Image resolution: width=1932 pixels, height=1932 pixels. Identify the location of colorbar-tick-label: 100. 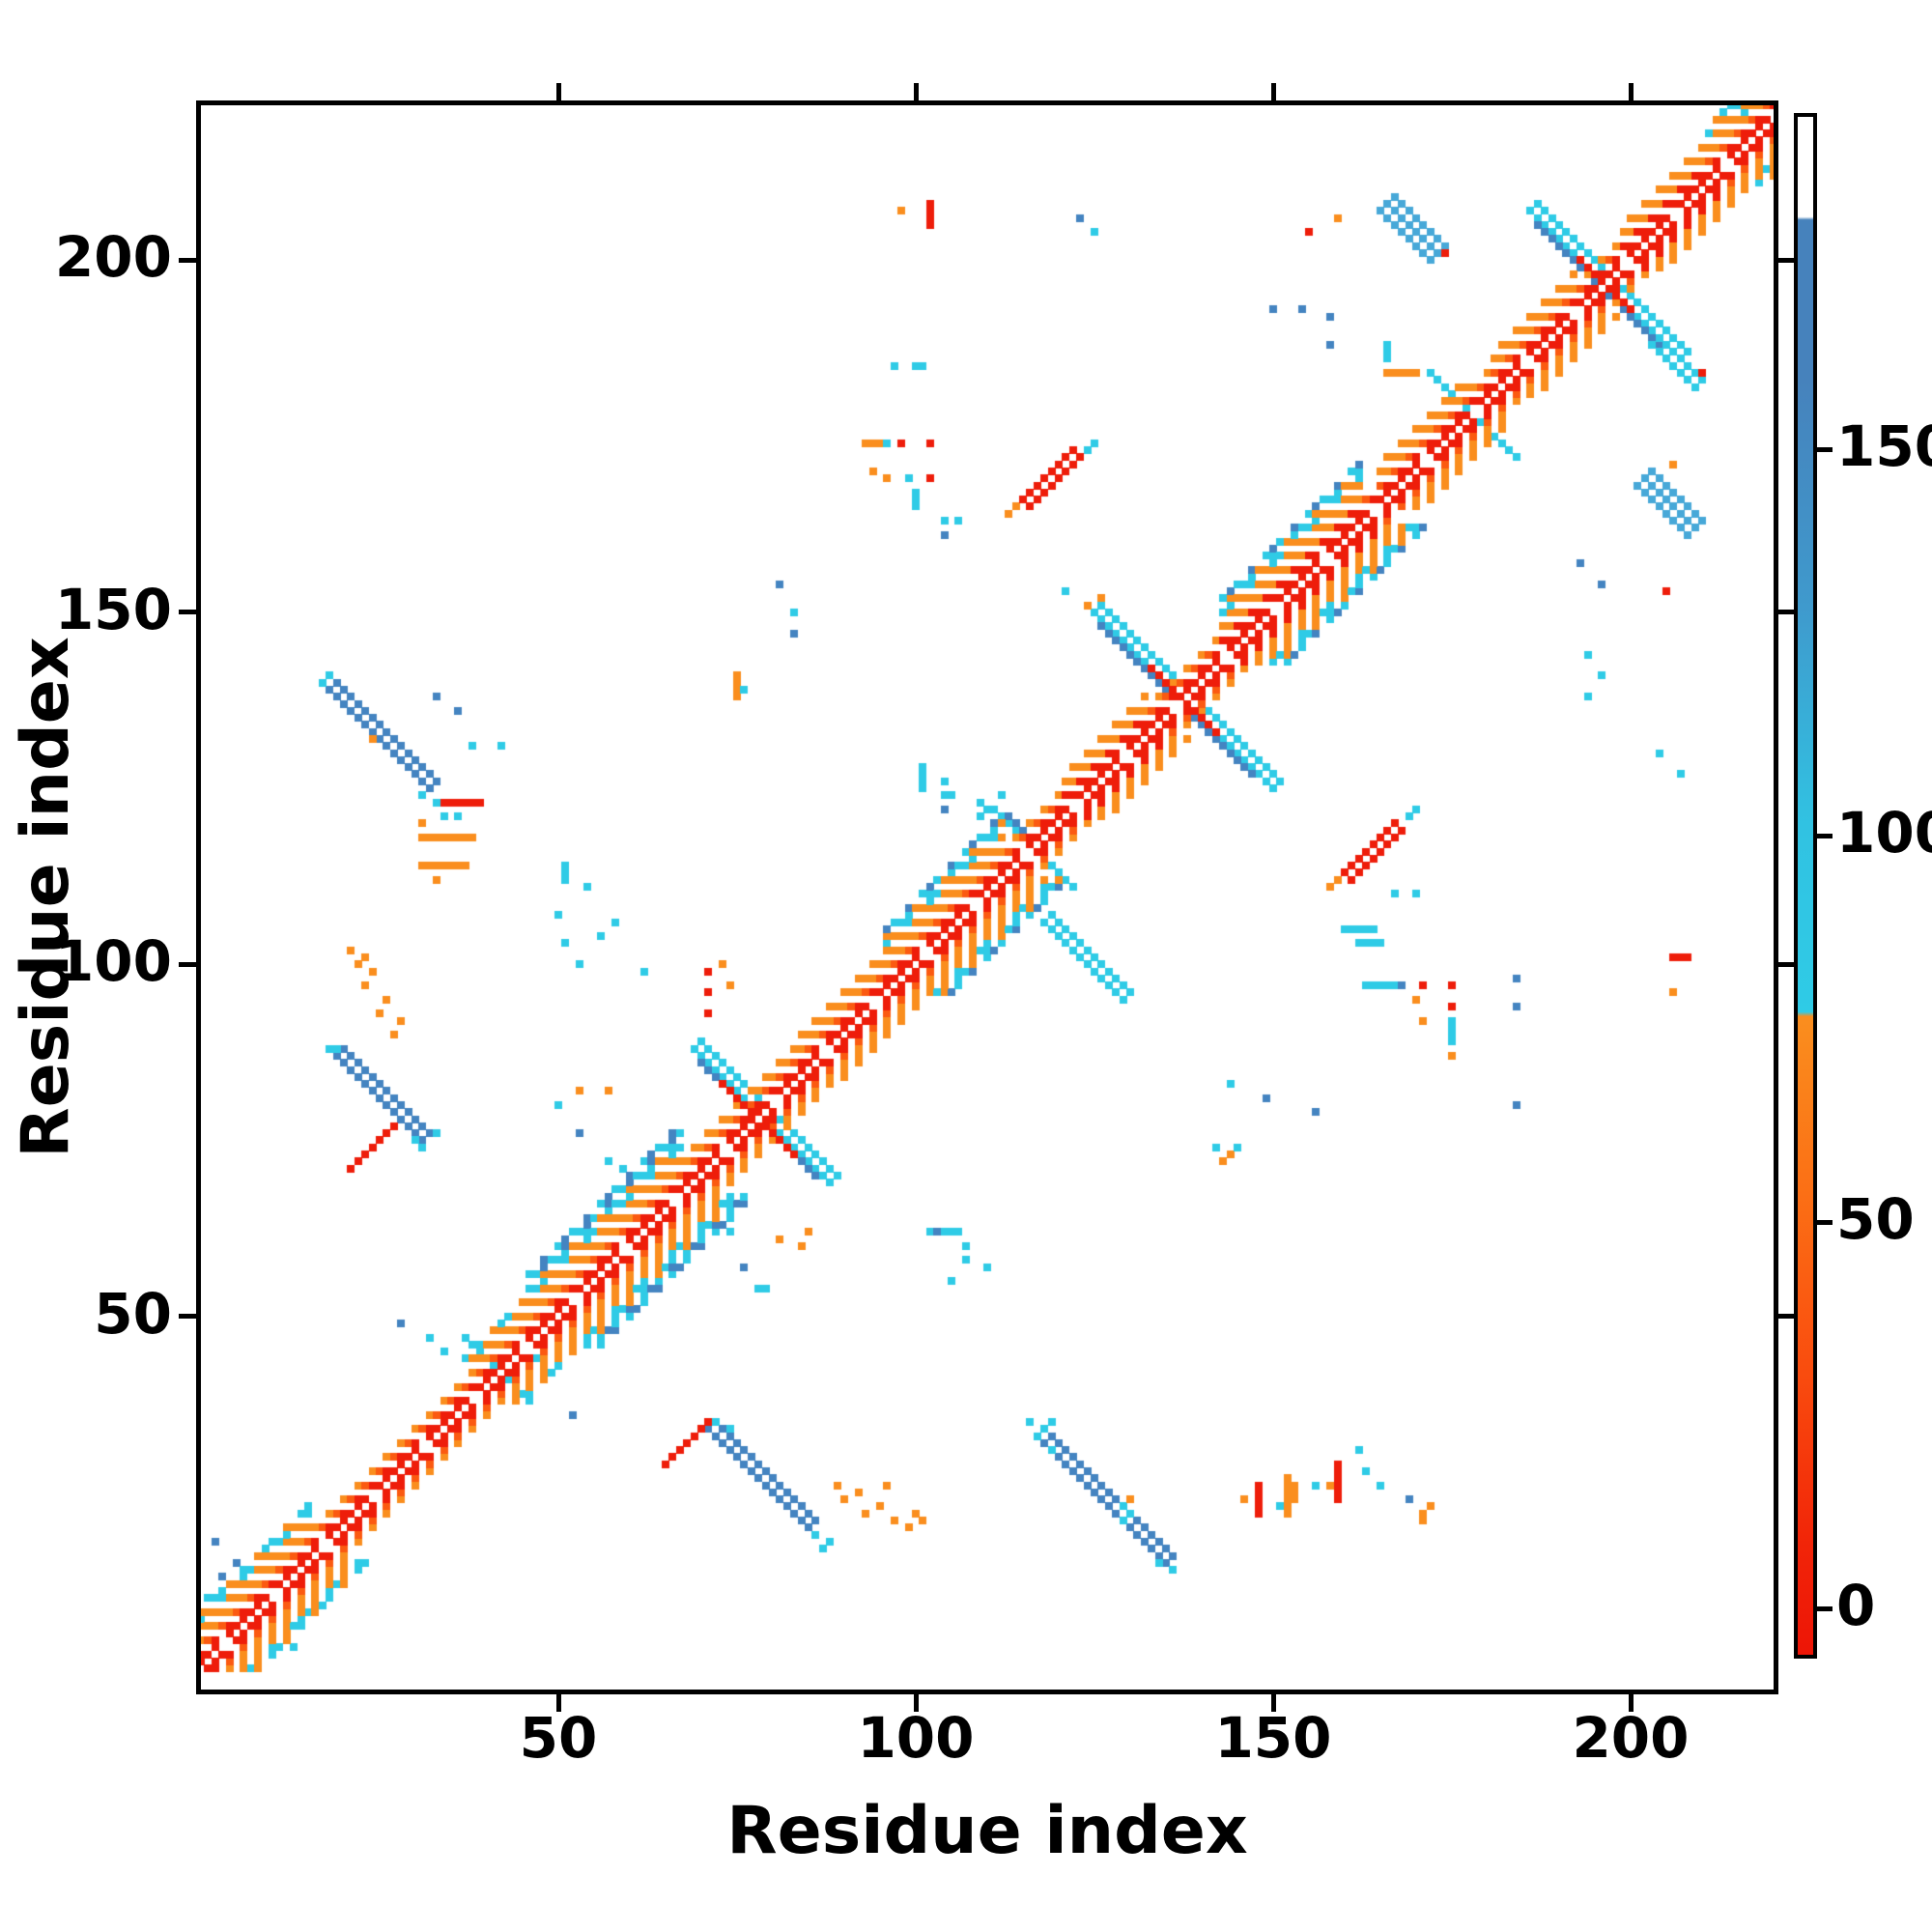
(1884, 833).